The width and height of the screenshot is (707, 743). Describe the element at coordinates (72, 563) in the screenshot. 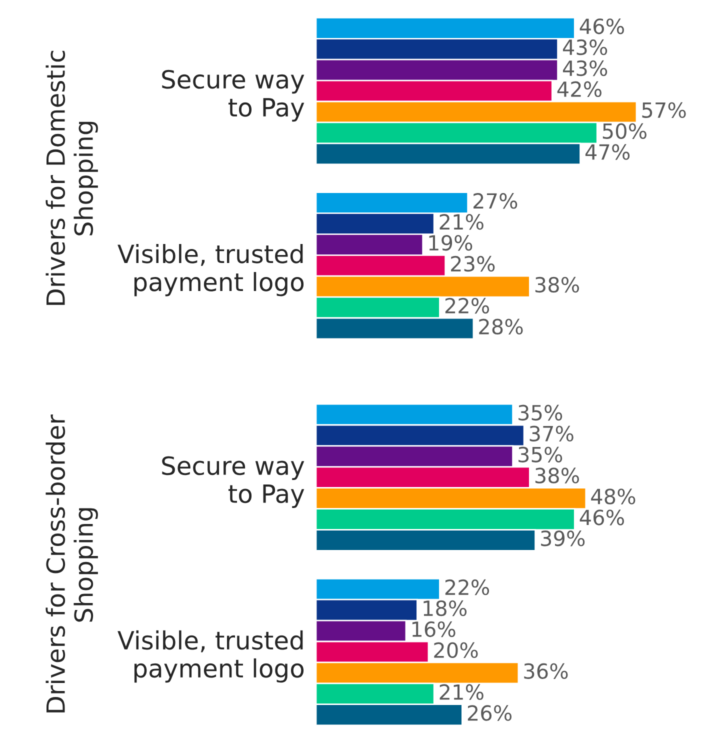

I see `y-axis-title: Drivers for Cross-border Shopping` at that location.